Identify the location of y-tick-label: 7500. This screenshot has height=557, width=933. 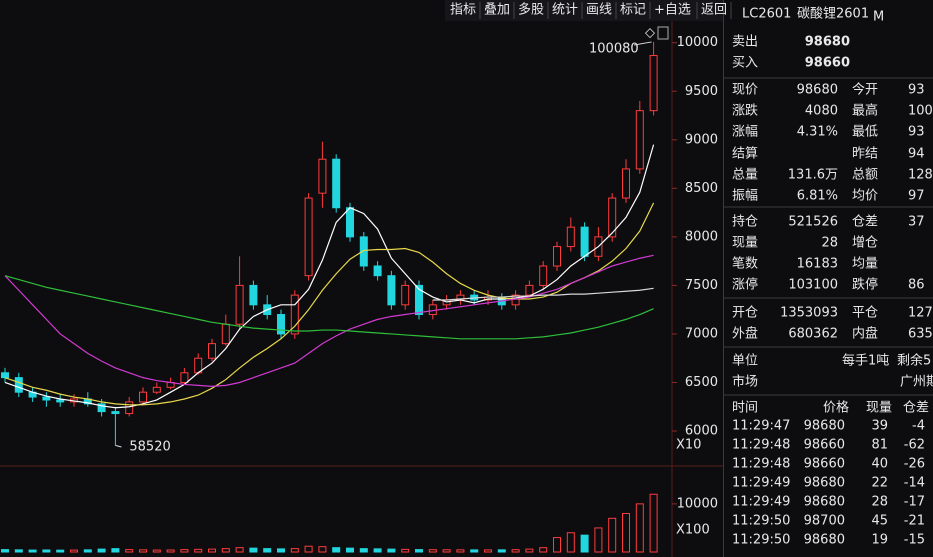
(701, 285).